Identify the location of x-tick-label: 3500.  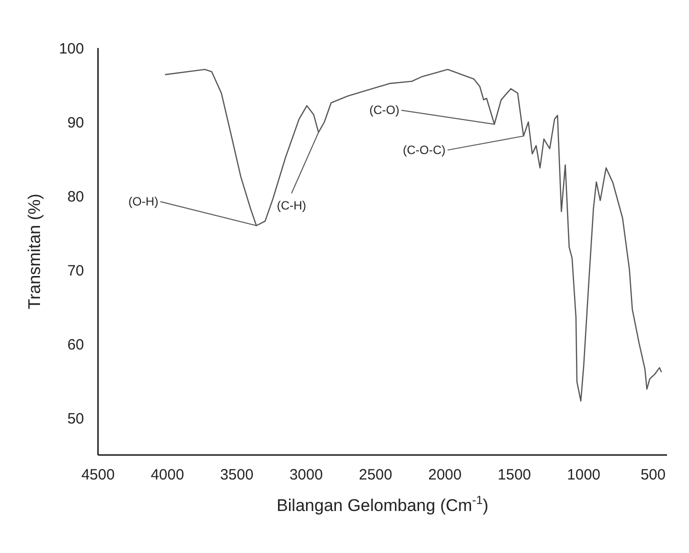
(237, 475).